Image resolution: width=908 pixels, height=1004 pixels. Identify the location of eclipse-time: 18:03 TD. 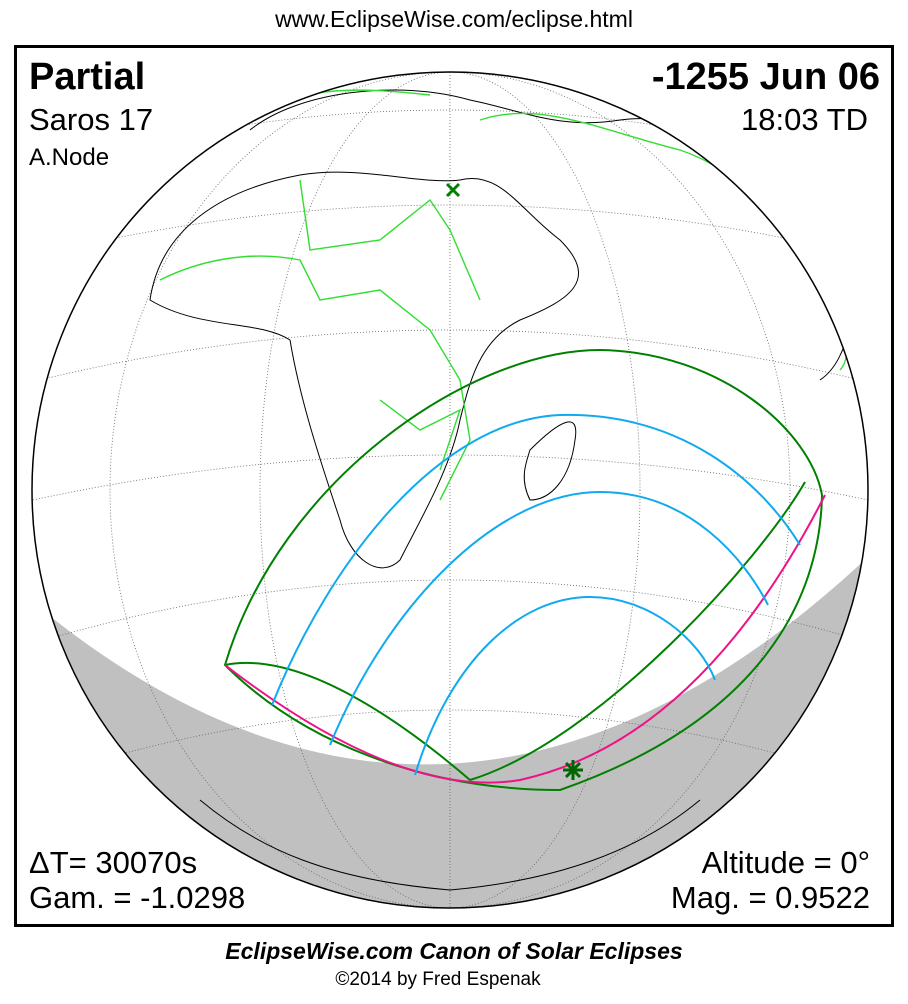
(804, 119).